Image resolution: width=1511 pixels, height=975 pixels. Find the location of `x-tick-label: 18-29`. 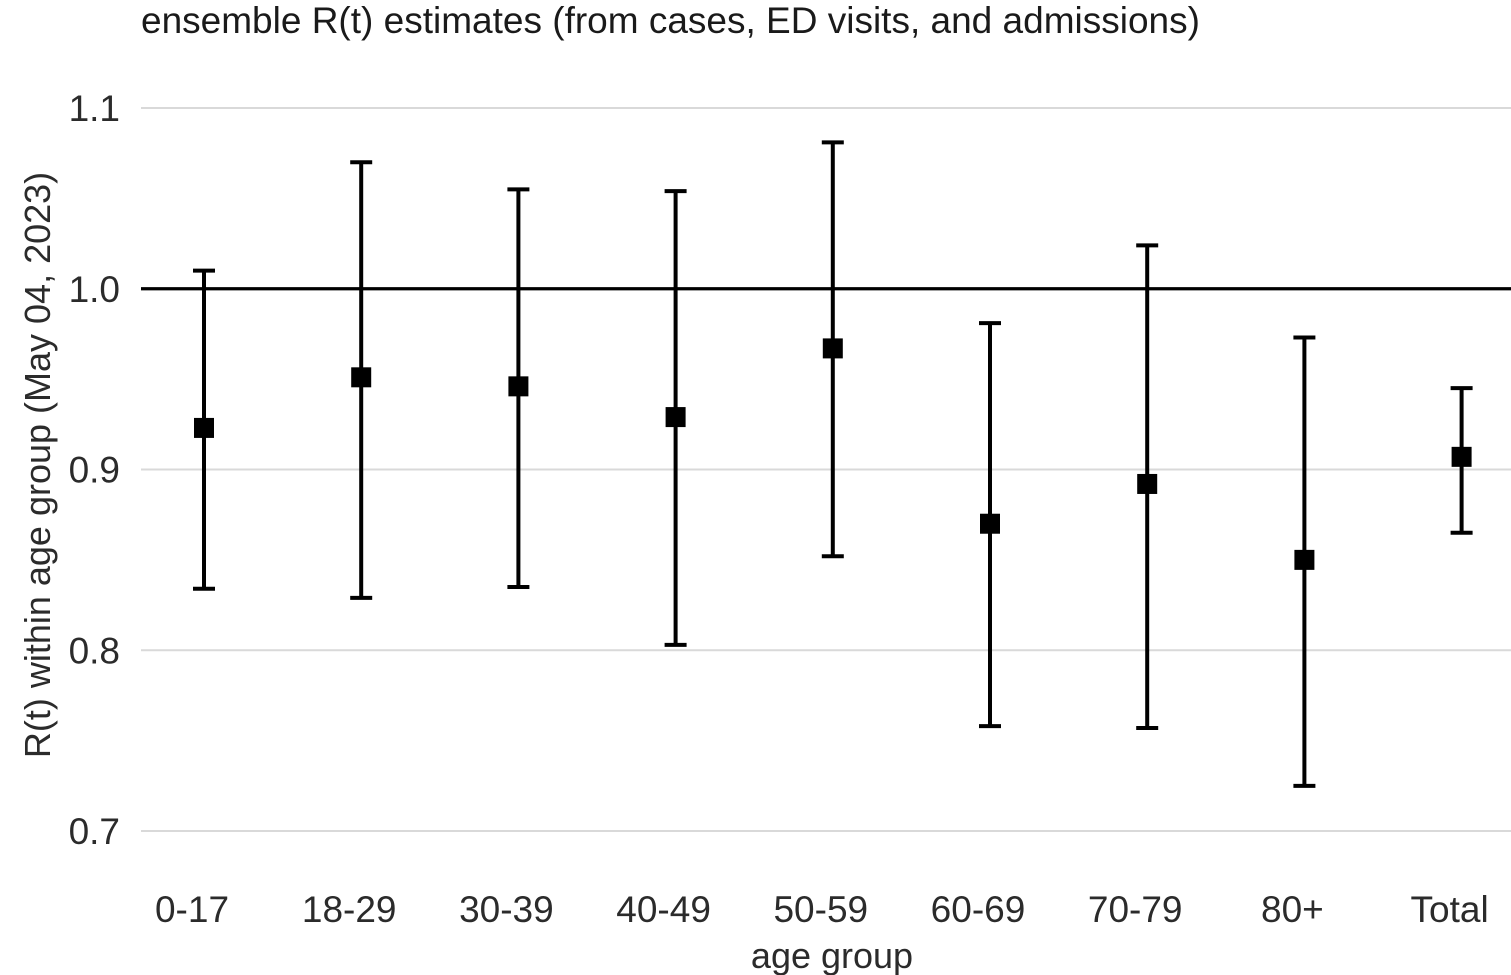

x-tick-label: 18-29 is located at coordinates (349, 909).